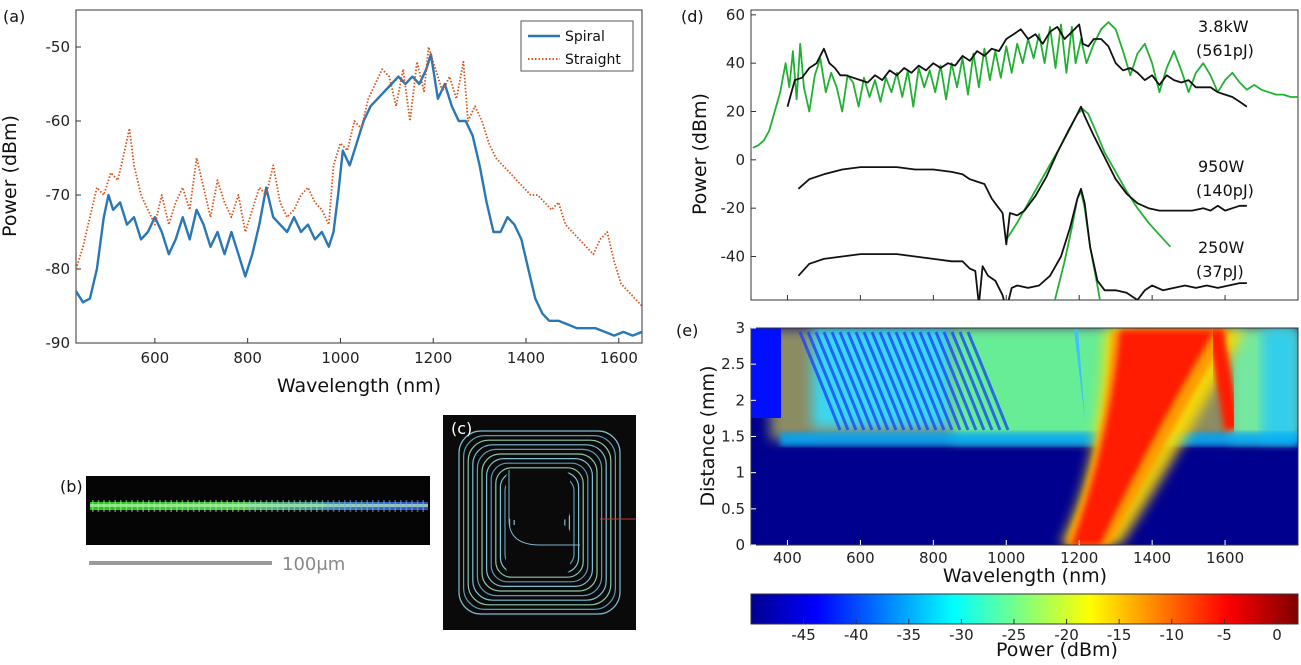 This screenshot has width=1301, height=665. What do you see at coordinates (58, 269) in the screenshot?
I see `a-ytick-label: -80` at bounding box center [58, 269].